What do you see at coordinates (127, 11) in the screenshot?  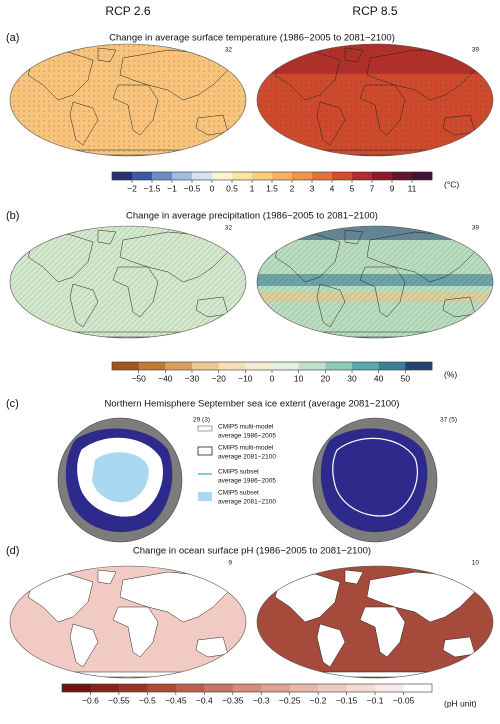 I see `scenario-label: RCP 2.6` at bounding box center [127, 11].